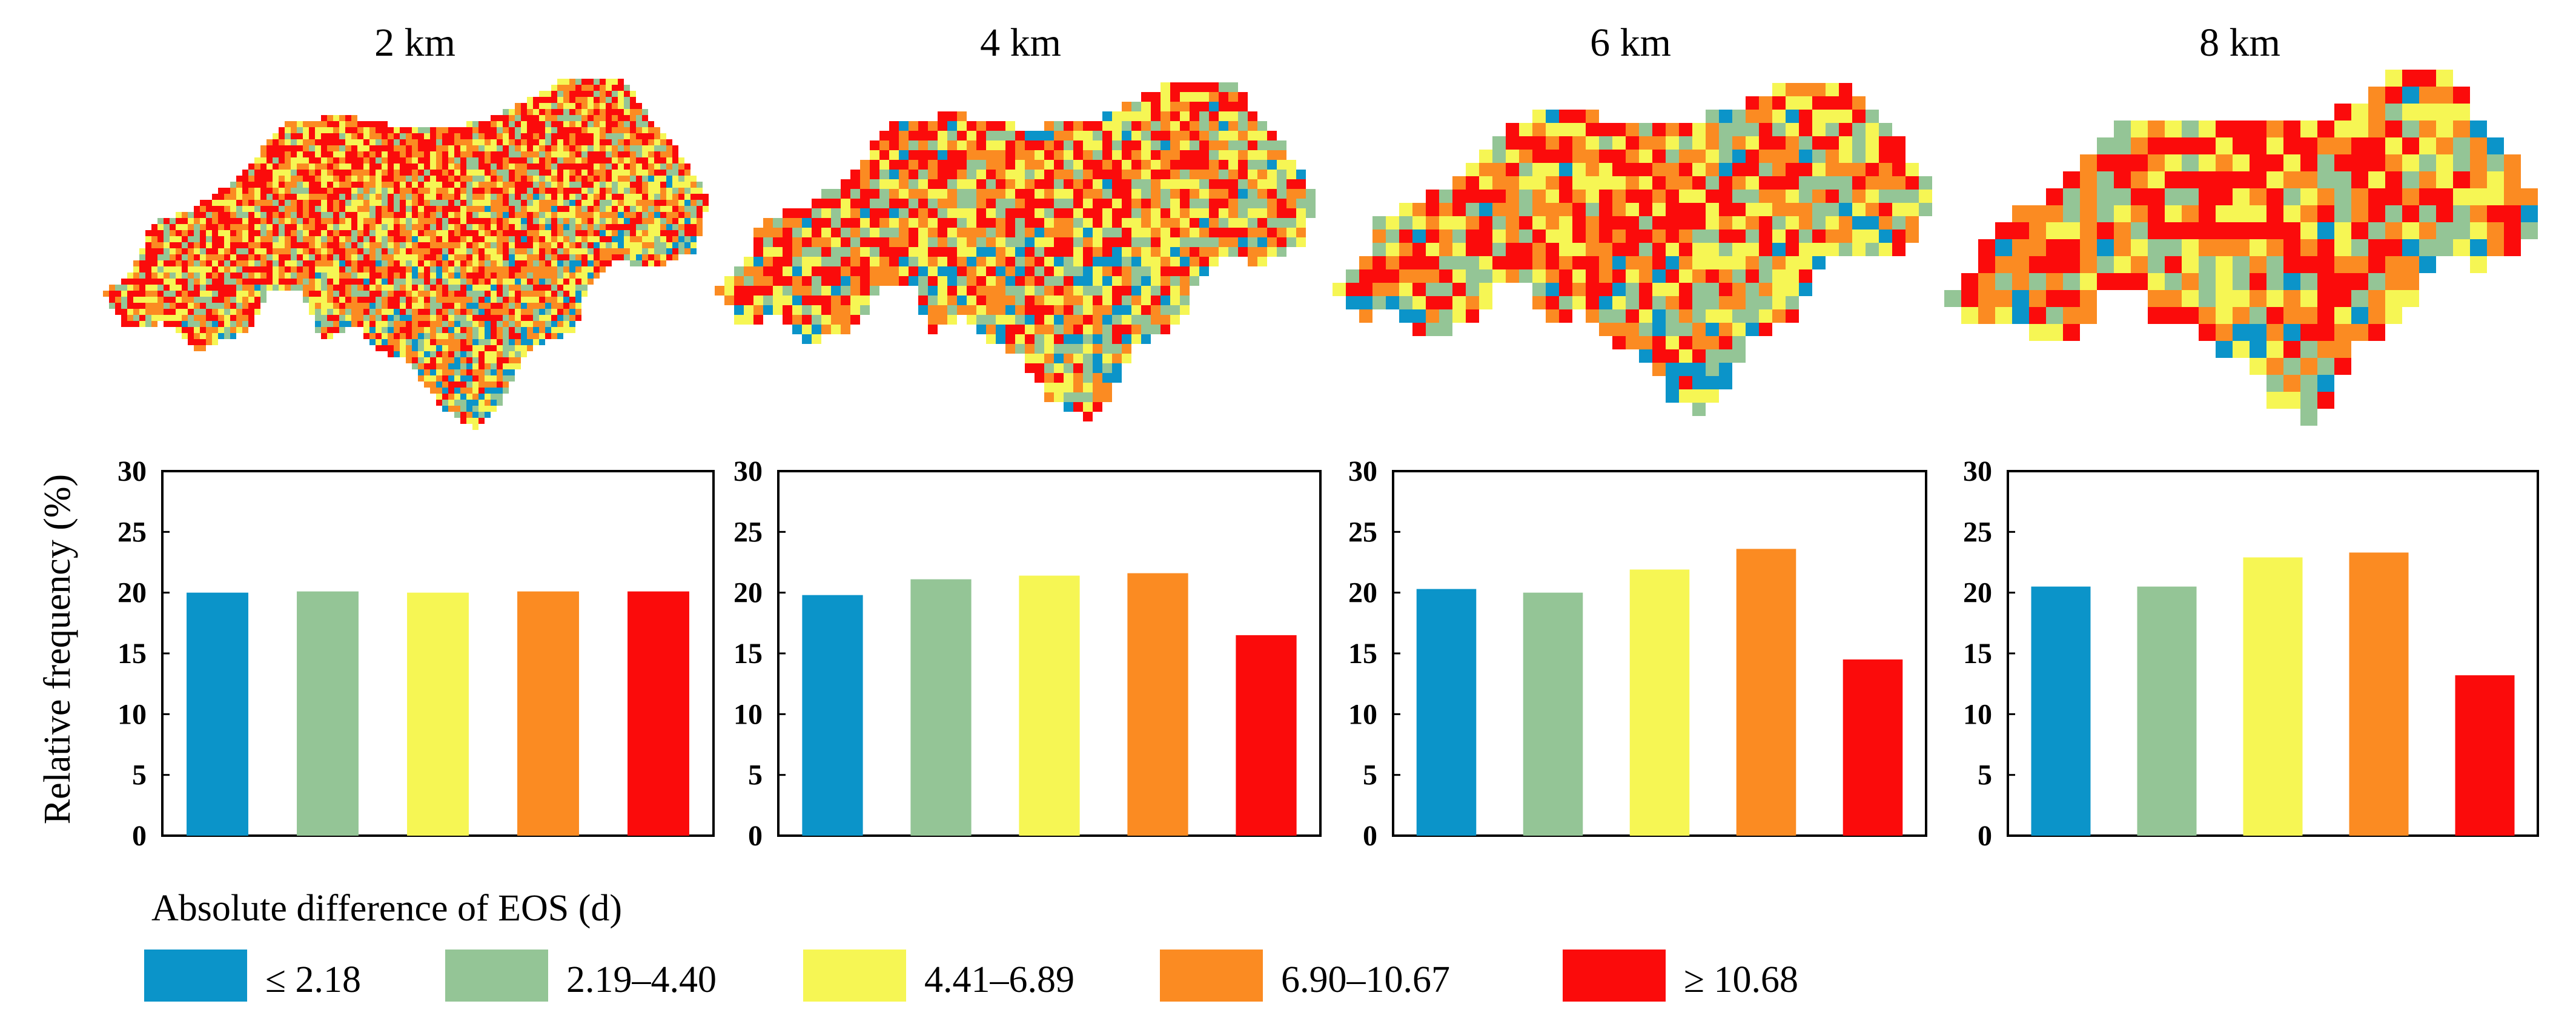 The width and height of the screenshot is (2576, 1024). I want to click on bar-chart-3: 0 5 10 15 20 25 30, so click(2251, 653).